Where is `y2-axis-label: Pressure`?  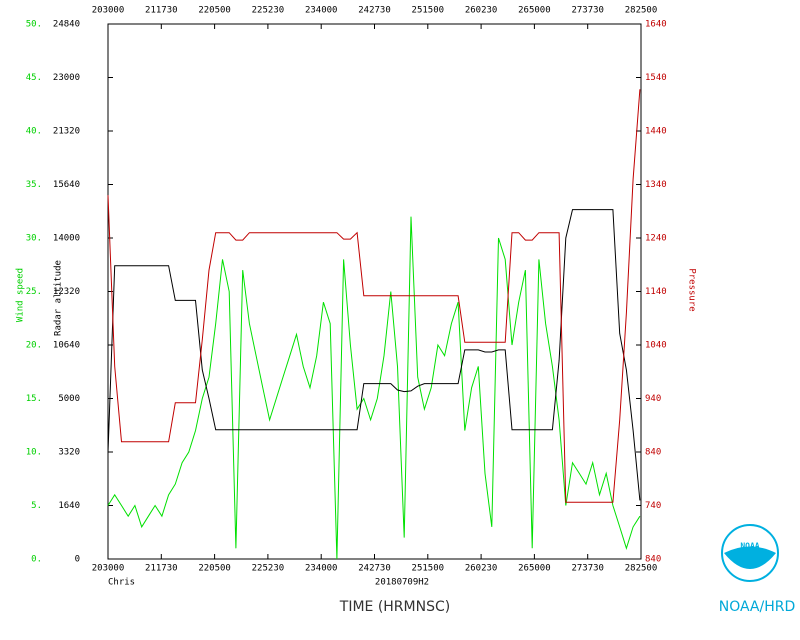
y2-axis-label: Pressure is located at coordinates (692, 289).